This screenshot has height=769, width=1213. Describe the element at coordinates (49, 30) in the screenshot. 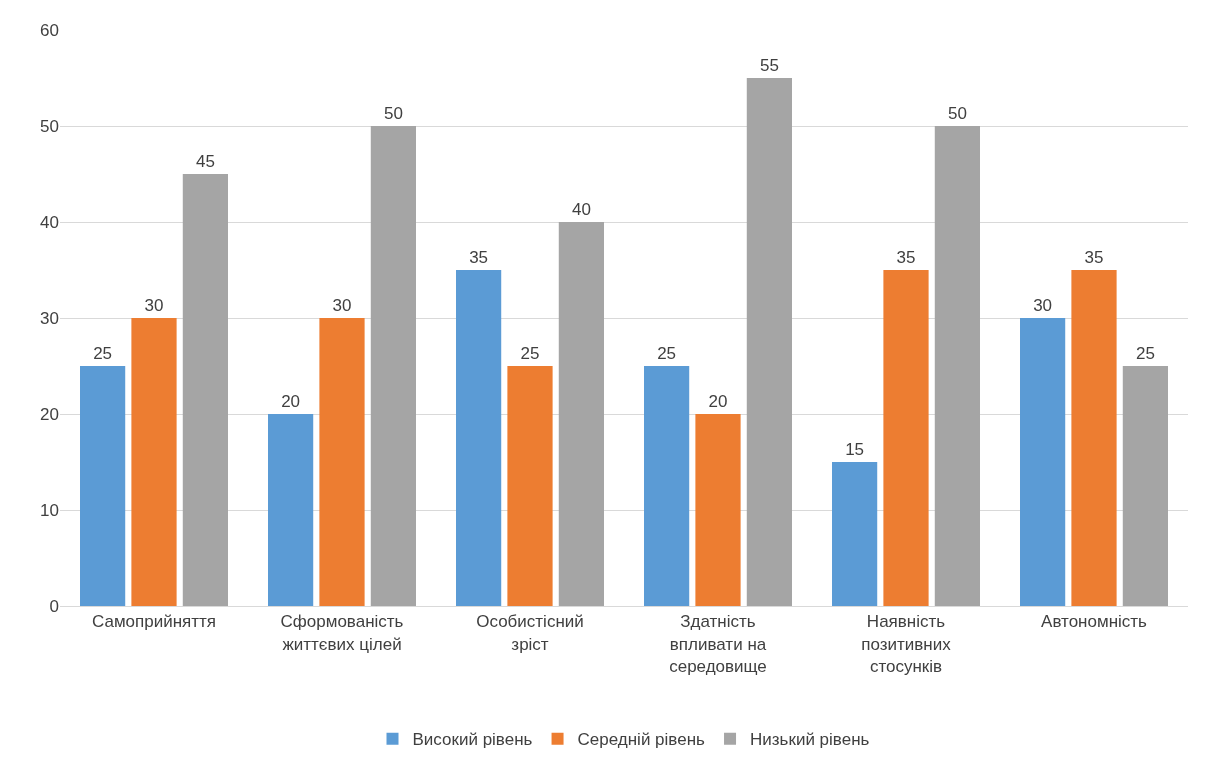

I see `y-tick-label: 60` at that location.